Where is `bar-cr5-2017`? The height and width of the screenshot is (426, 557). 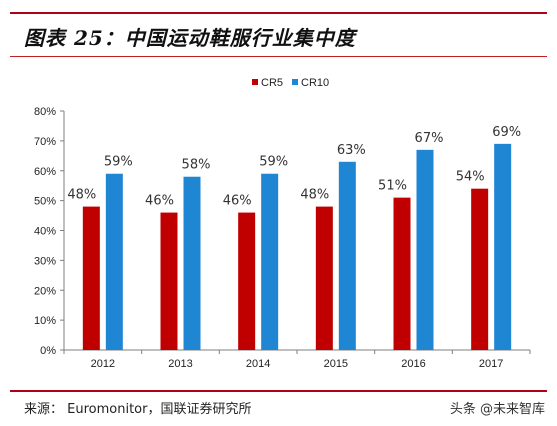 bar-cr5-2017 is located at coordinates (480, 269).